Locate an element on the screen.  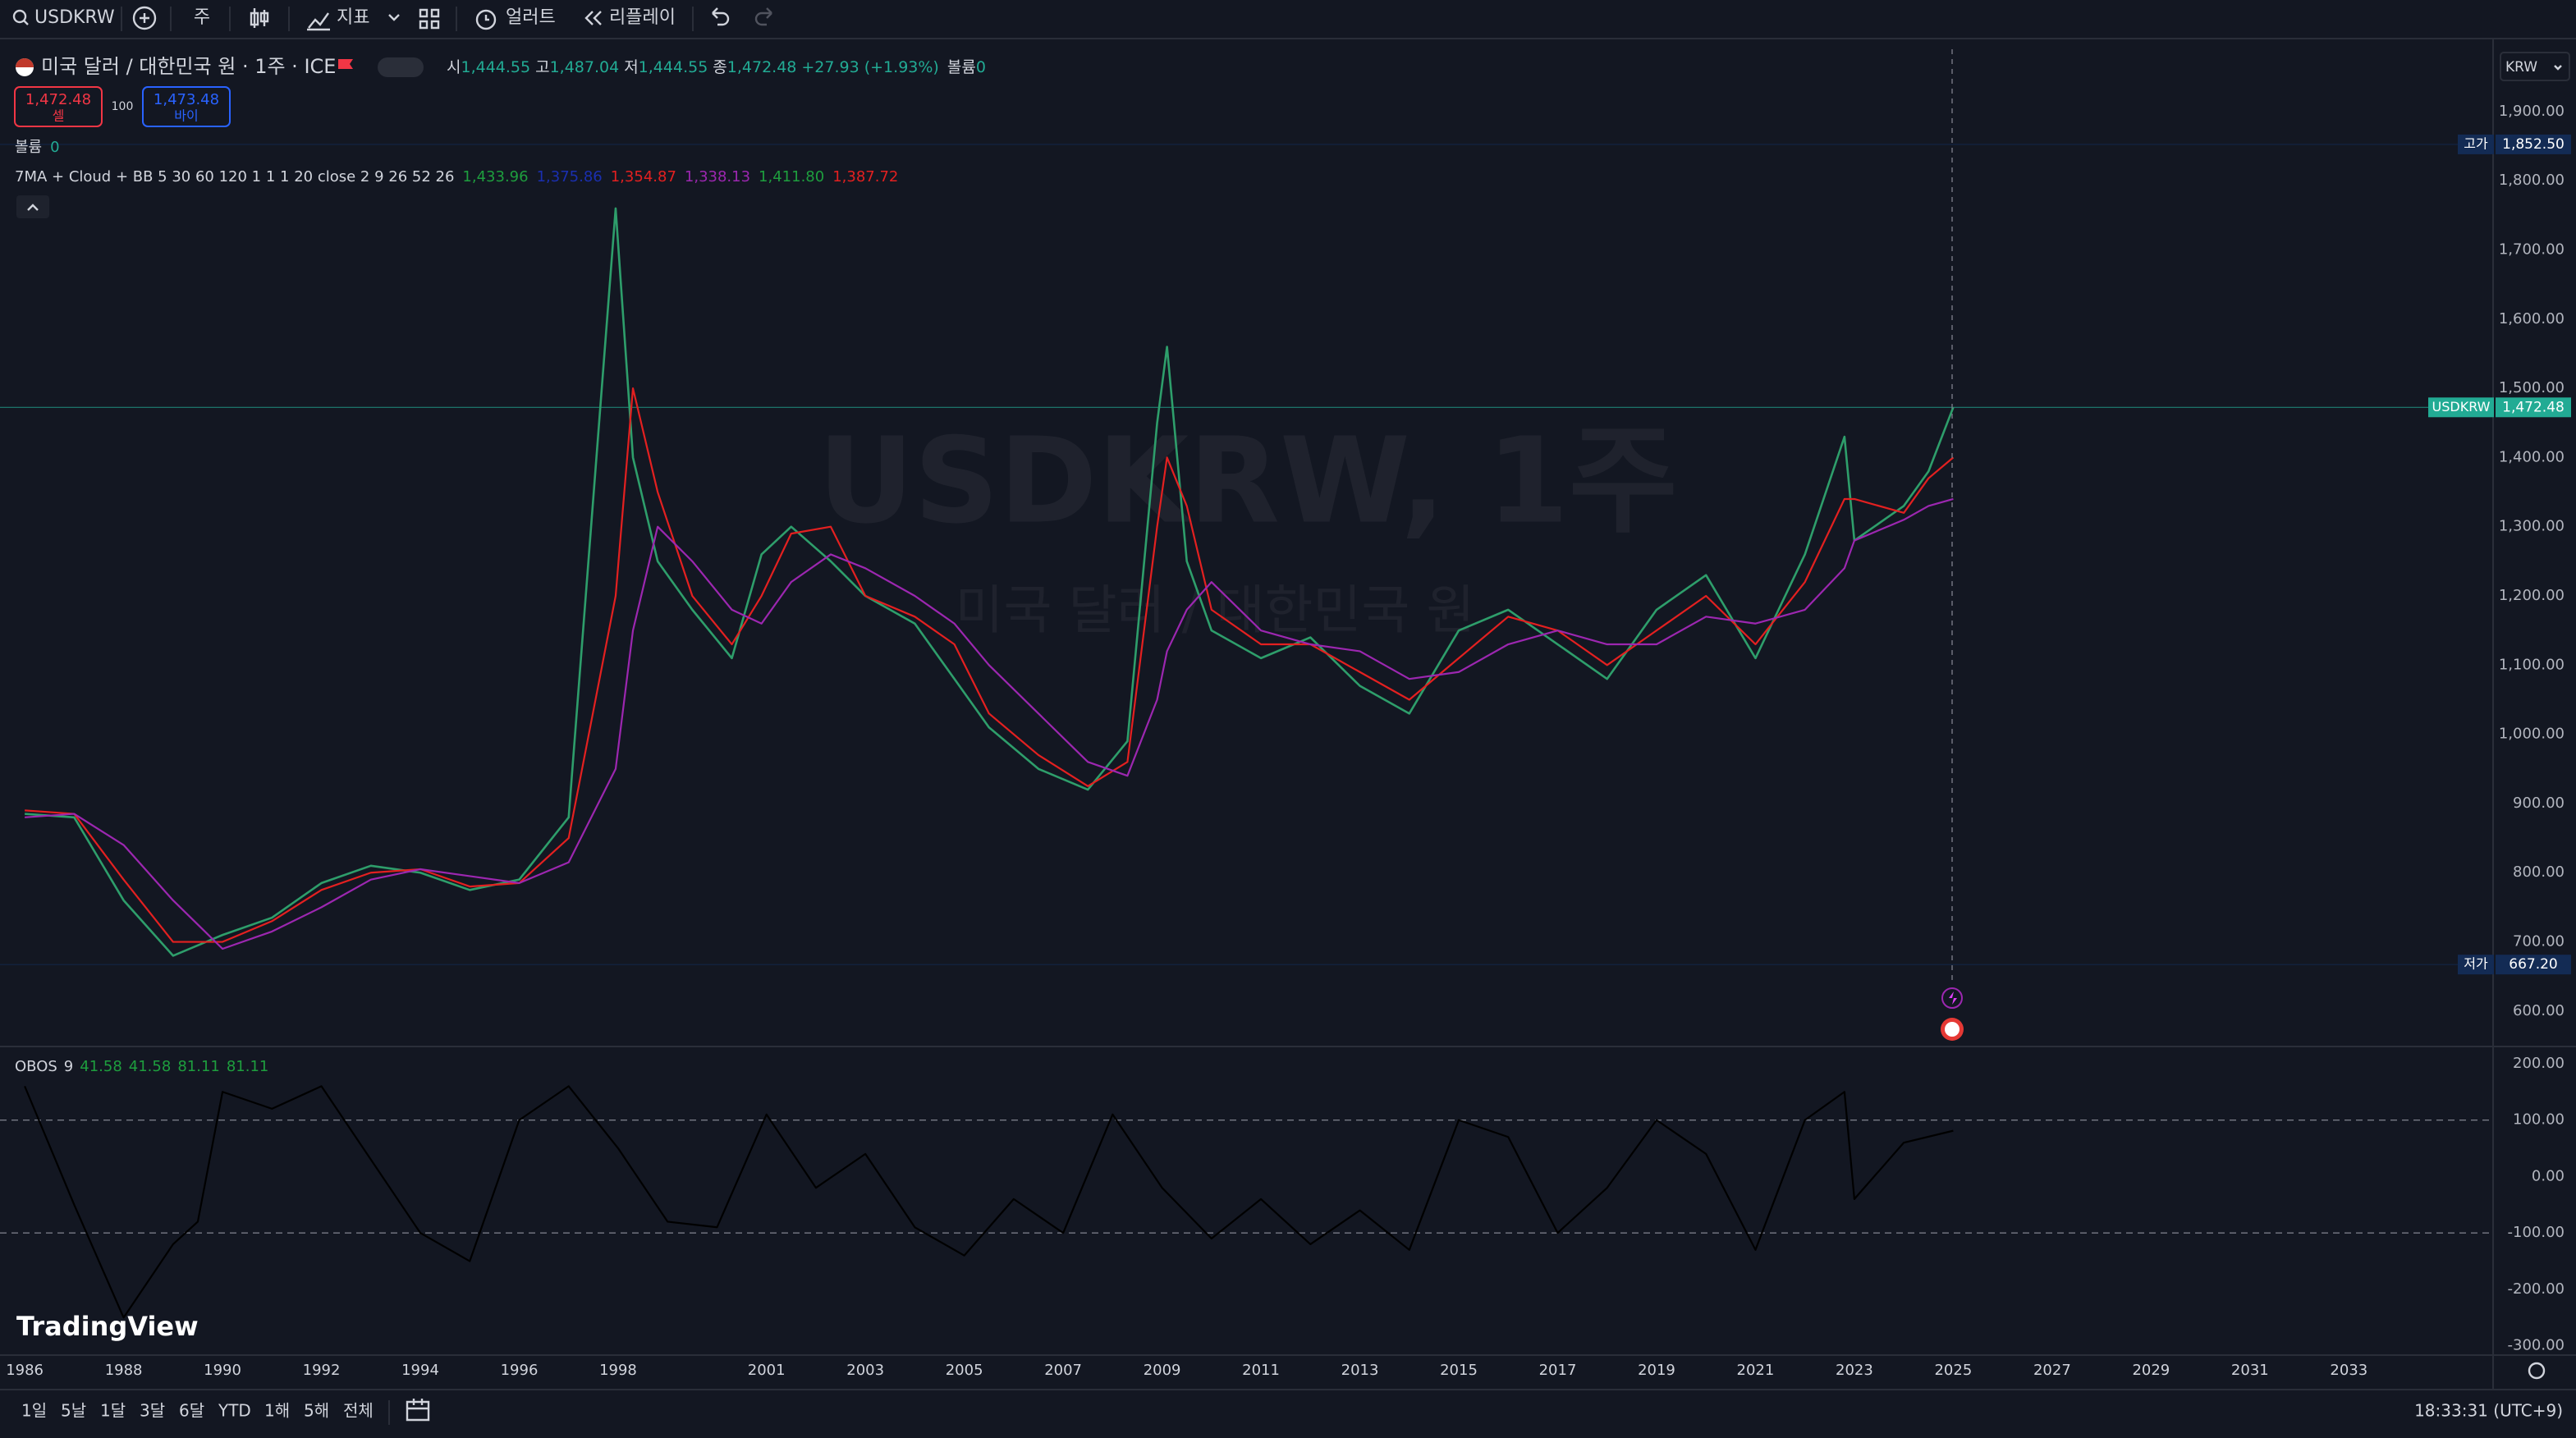
symbol-search: USDKRW is located at coordinates (75, 17).